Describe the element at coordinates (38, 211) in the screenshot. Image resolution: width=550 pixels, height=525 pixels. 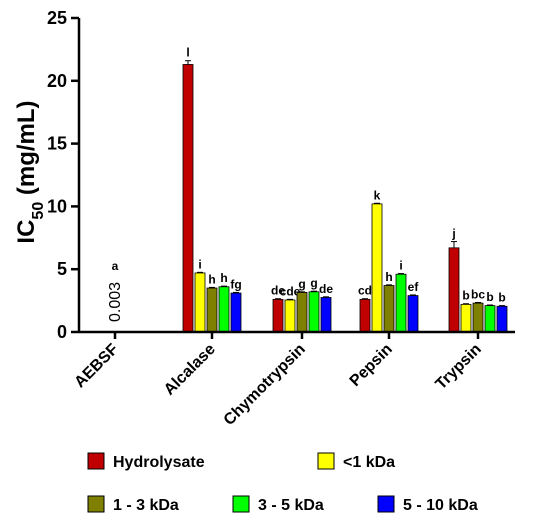
I see `y-axis-label-sub: 50` at that location.